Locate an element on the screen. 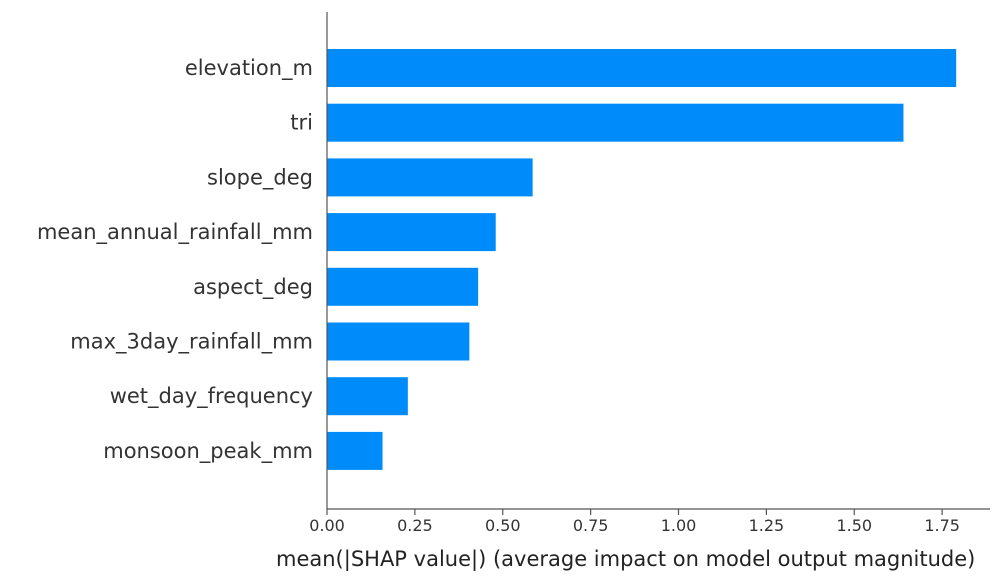 This screenshot has height=582, width=1000. category-label: elevation_m is located at coordinates (249, 68).